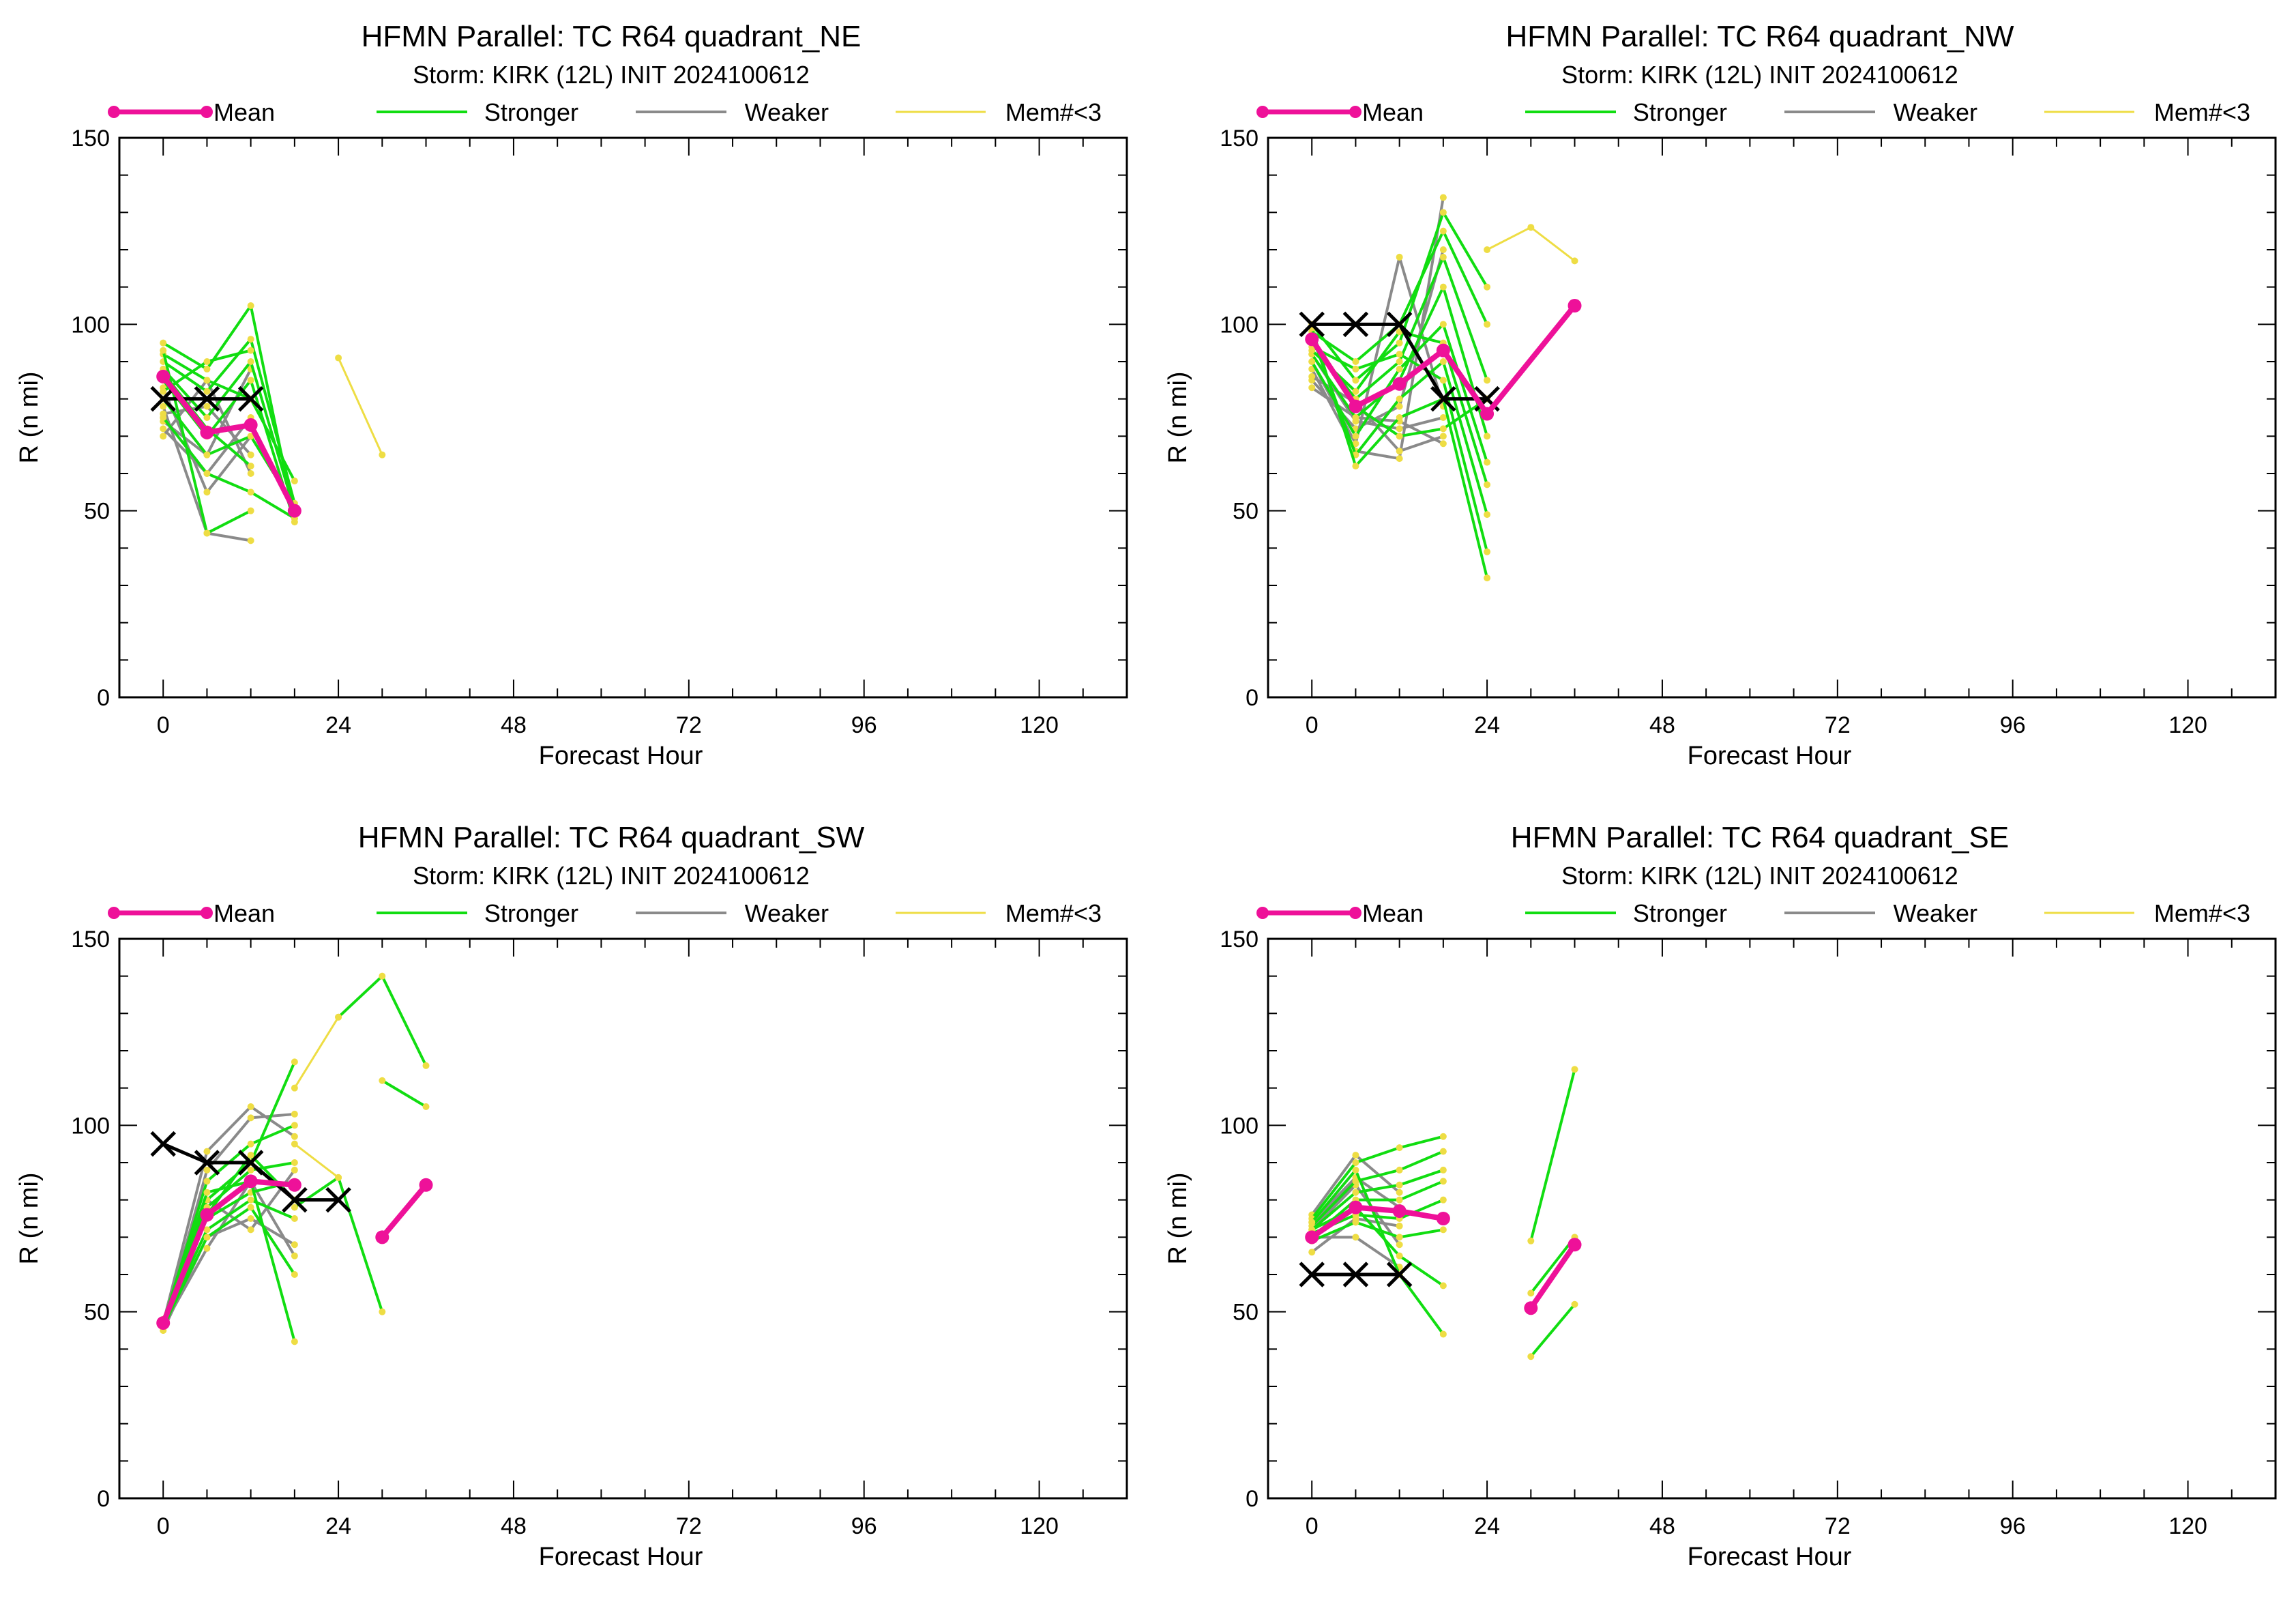 Image resolution: width=2296 pixels, height=1602 pixels. Describe the element at coordinates (1053, 913) in the screenshot. I see `legend-few-label: Mem#<3` at that location.